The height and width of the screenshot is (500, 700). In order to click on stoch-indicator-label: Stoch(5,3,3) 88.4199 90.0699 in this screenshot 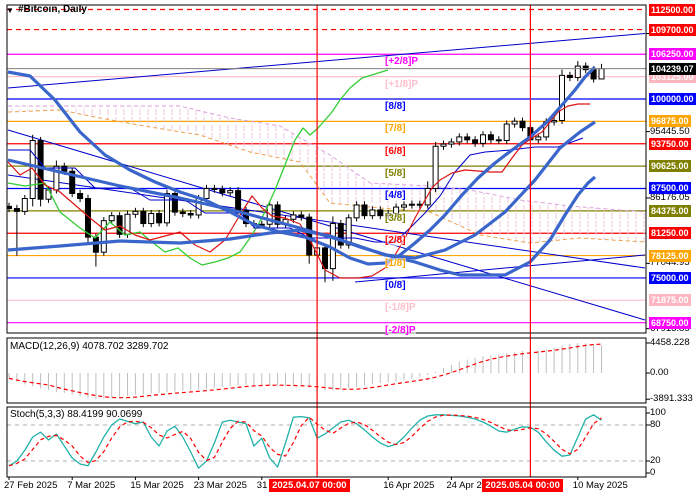, I will do `click(76, 414)`.